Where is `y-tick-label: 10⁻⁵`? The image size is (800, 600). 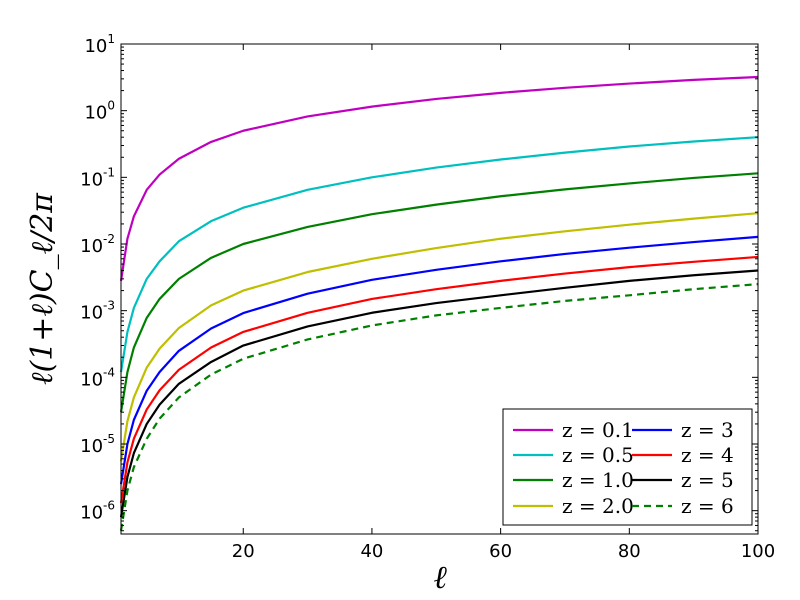 y-tick-label: 10⁻⁵ is located at coordinates (97, 444).